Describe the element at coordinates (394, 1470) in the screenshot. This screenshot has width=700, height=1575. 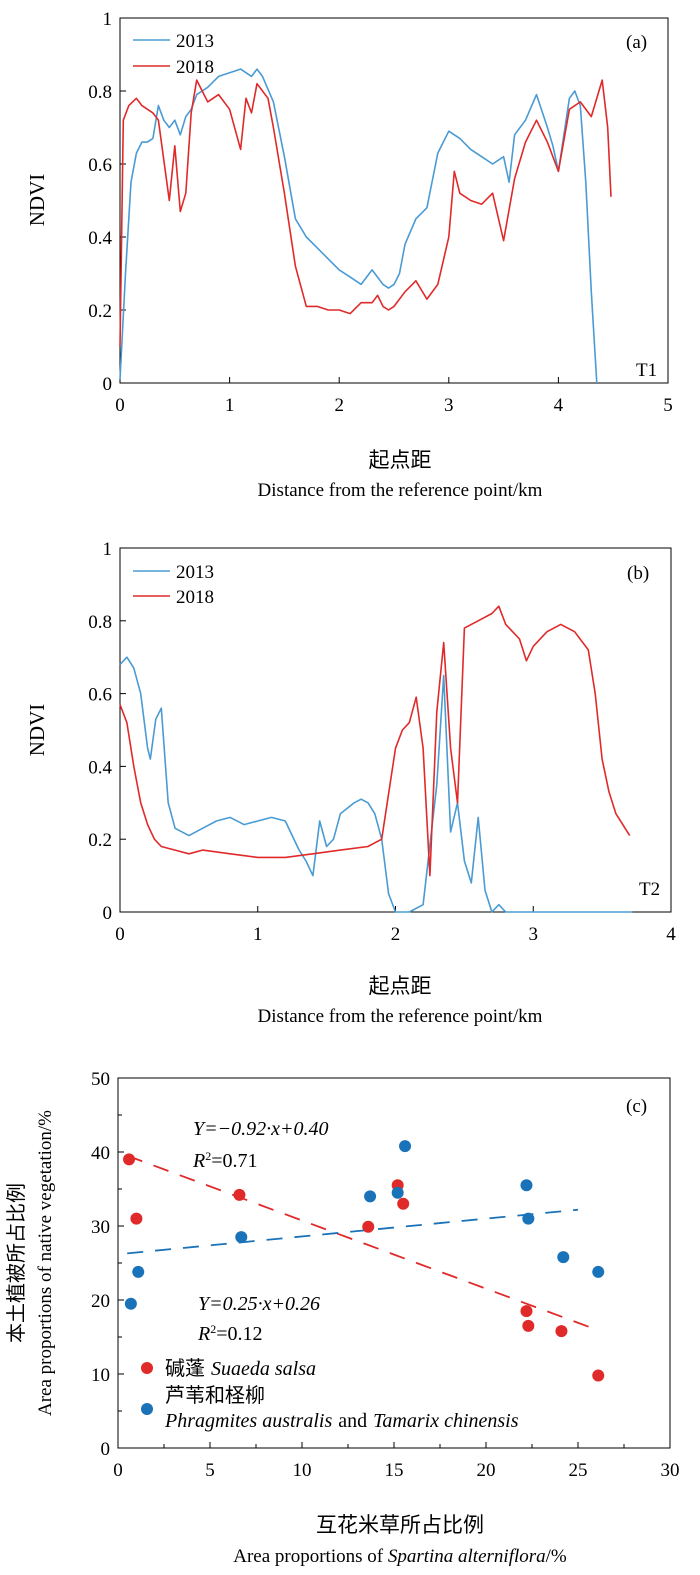
I see `x-tick-label-c-3: 15` at that location.